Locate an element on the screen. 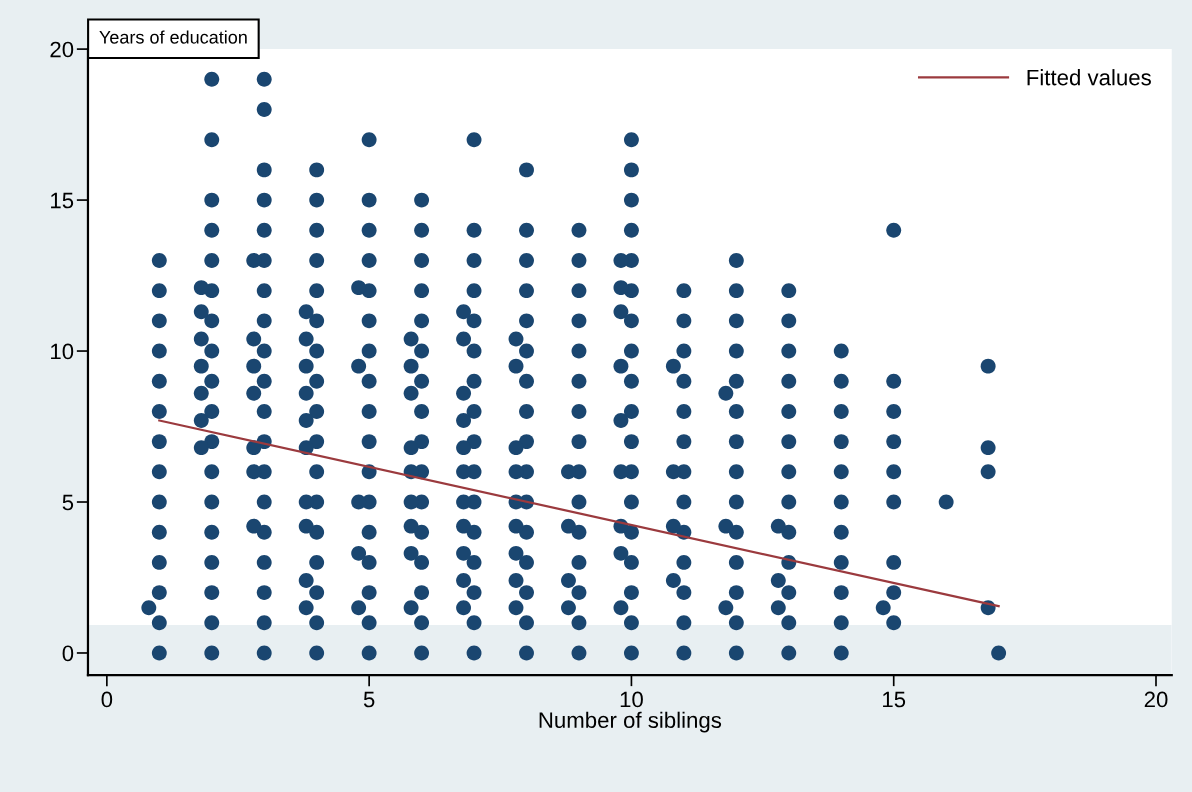 Image resolution: width=1192 pixels, height=792 pixels. y-tick-label: 15 is located at coordinates (62, 200).